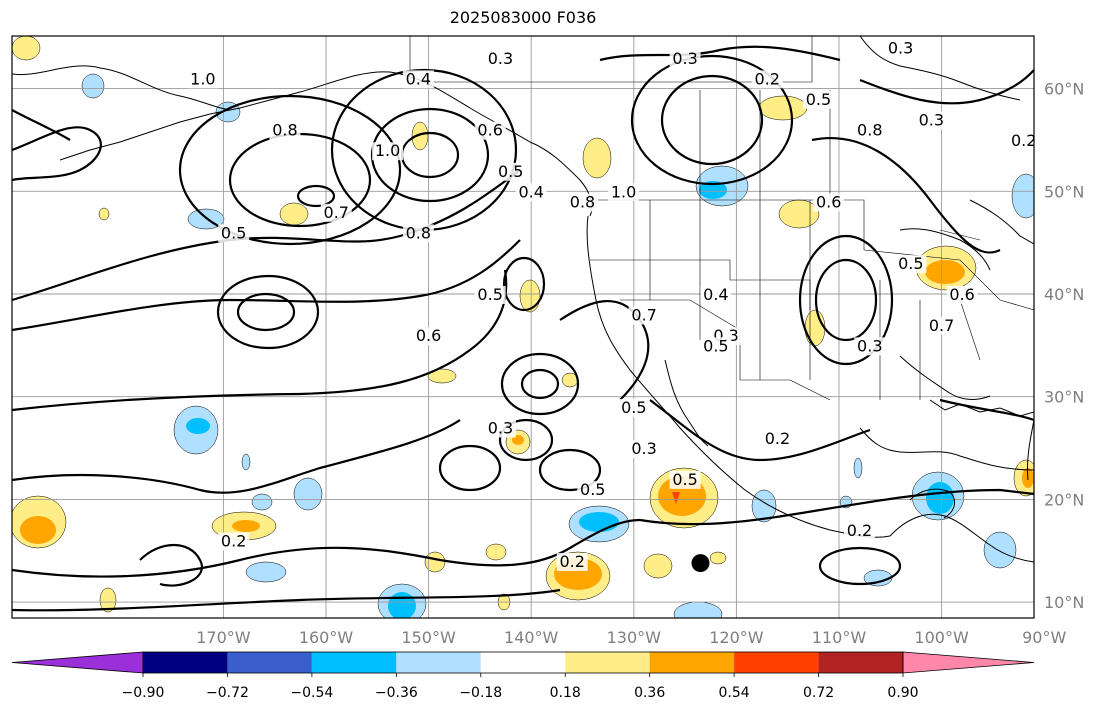  Describe the element at coordinates (1064, 346) in the screenshot. I see `latitude-labels: 60°N 50°N 40°N 30°N 20°N 10°N` at that location.